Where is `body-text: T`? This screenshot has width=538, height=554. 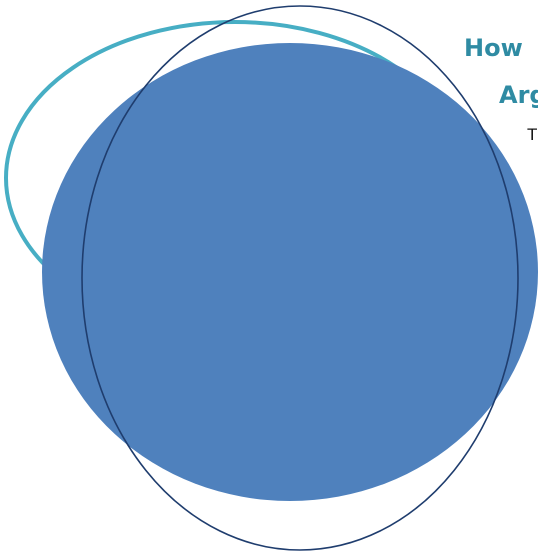
body-text: T is located at coordinates (532, 134).